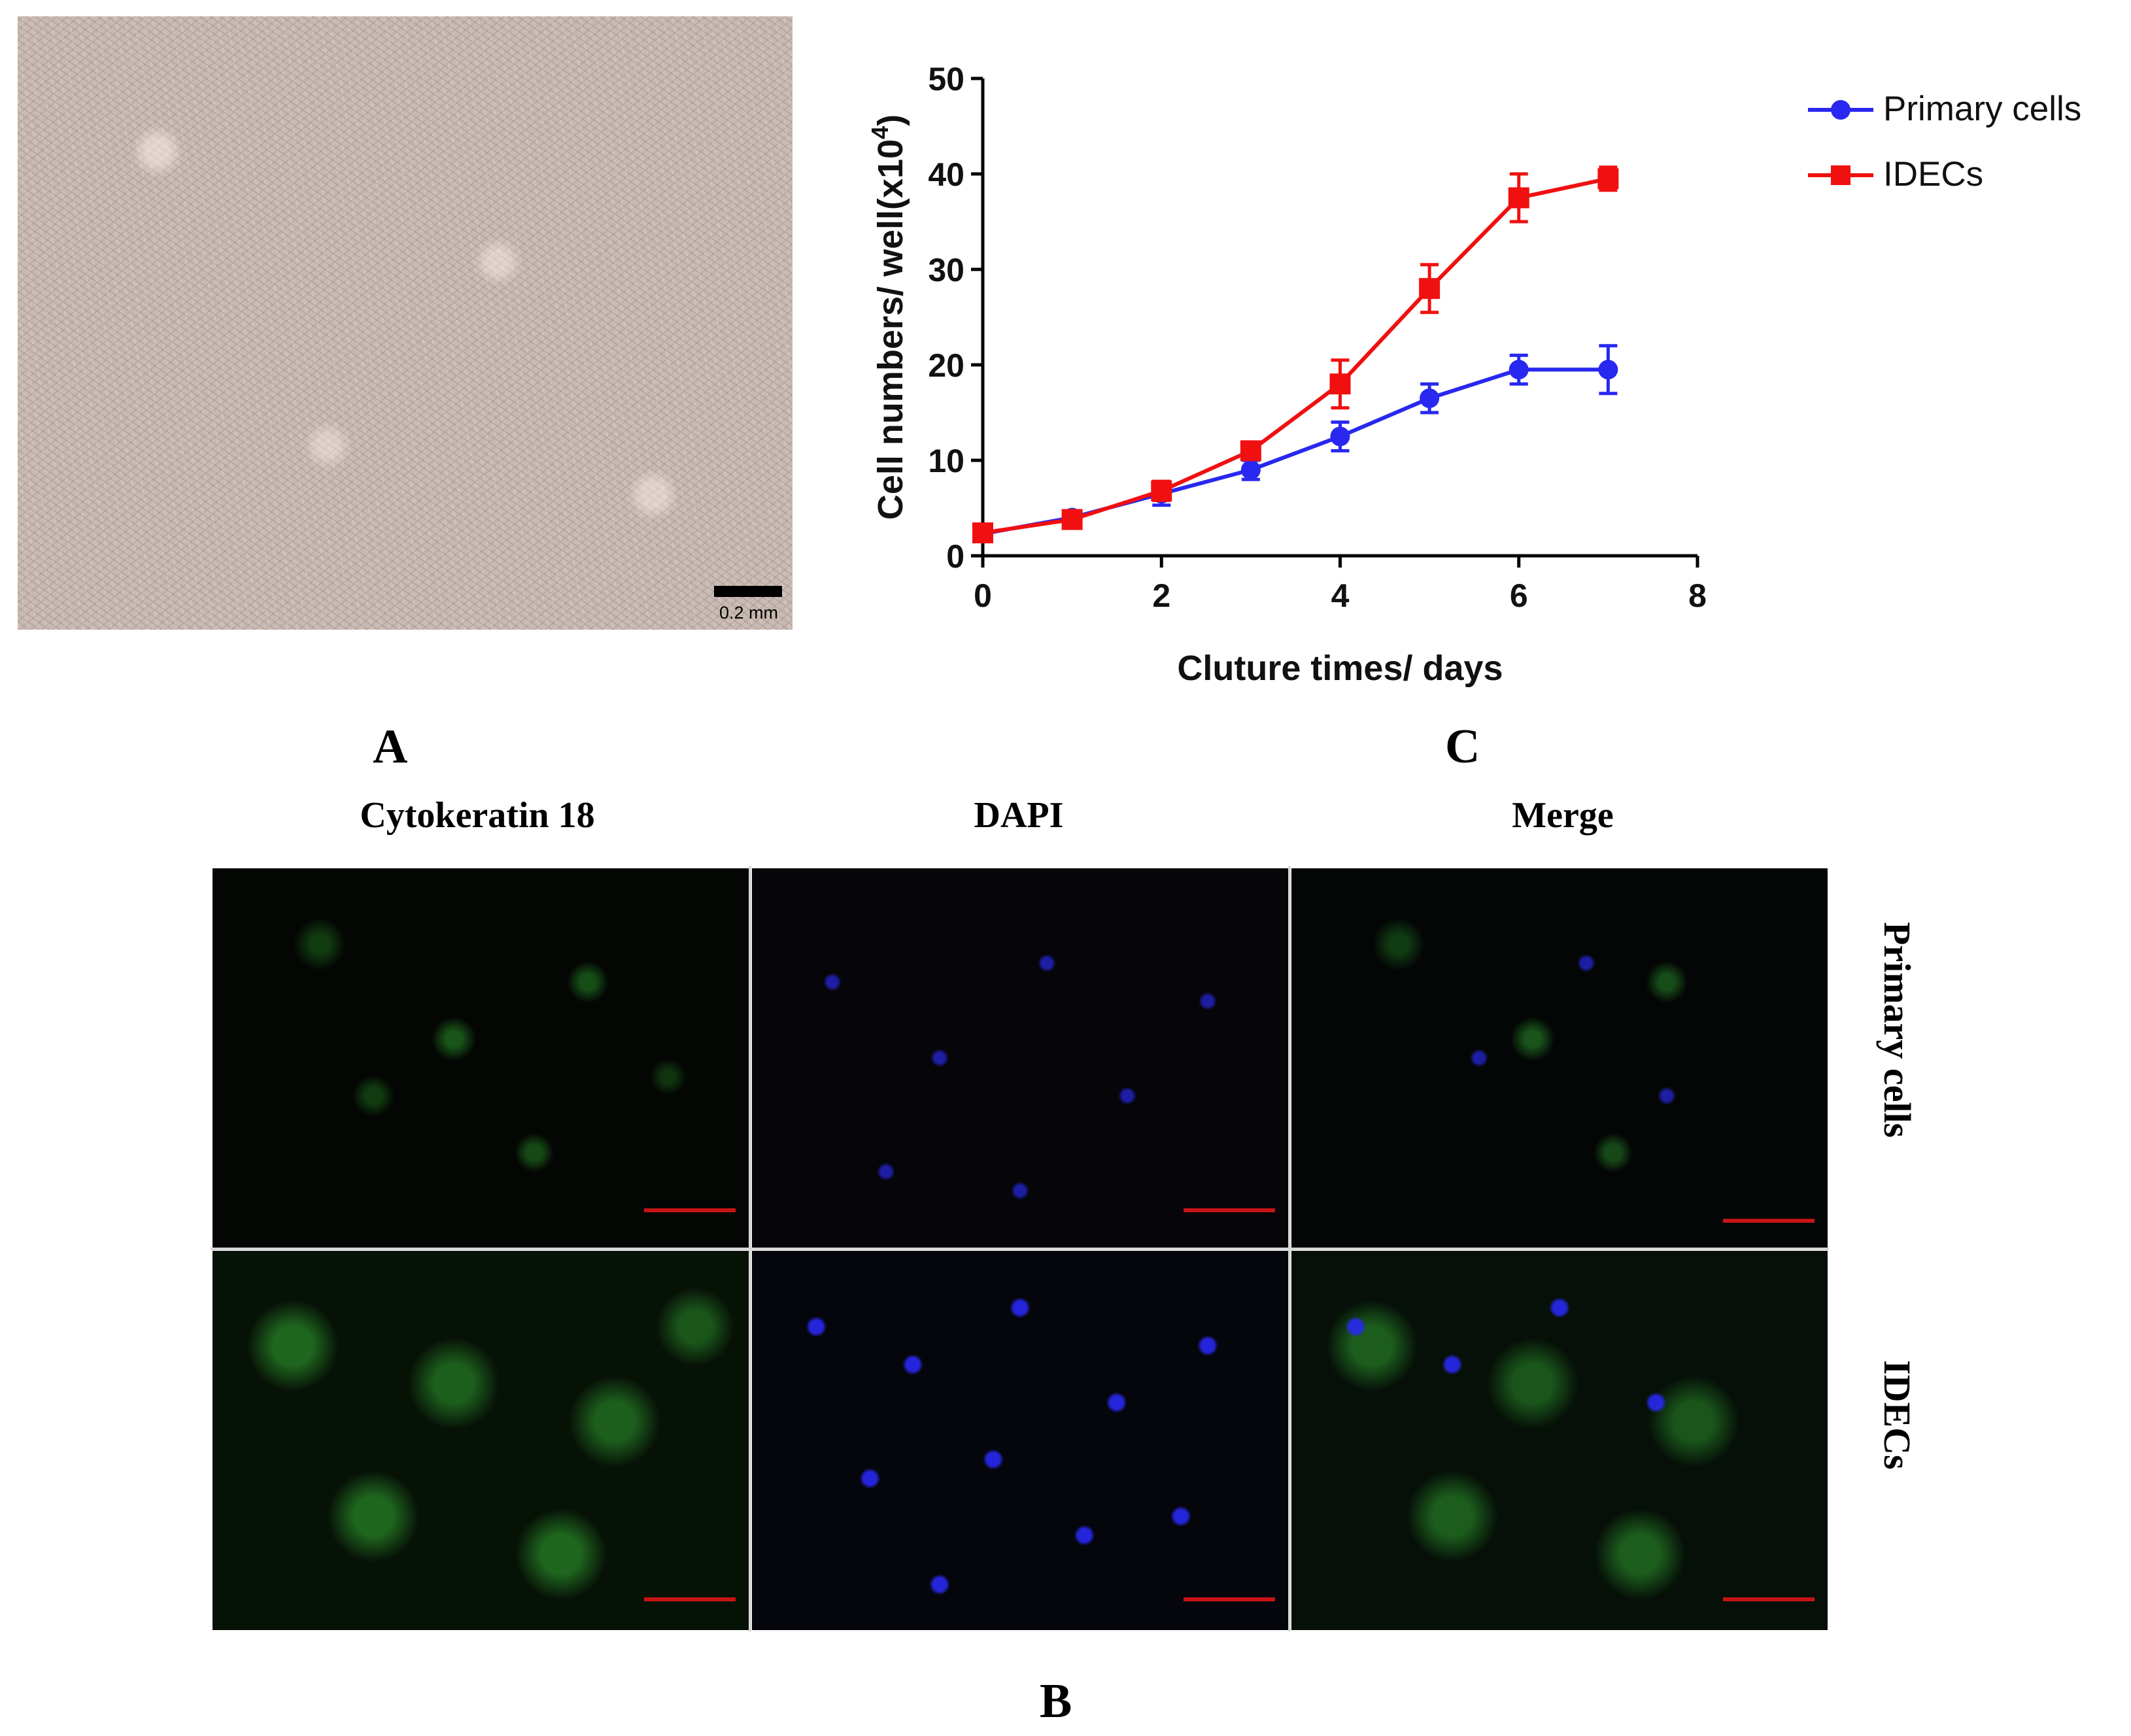 The width and height of the screenshot is (2131, 1736). Describe the element at coordinates (481, 1058) in the screenshot. I see `image-cytokeratin-primary` at that location.